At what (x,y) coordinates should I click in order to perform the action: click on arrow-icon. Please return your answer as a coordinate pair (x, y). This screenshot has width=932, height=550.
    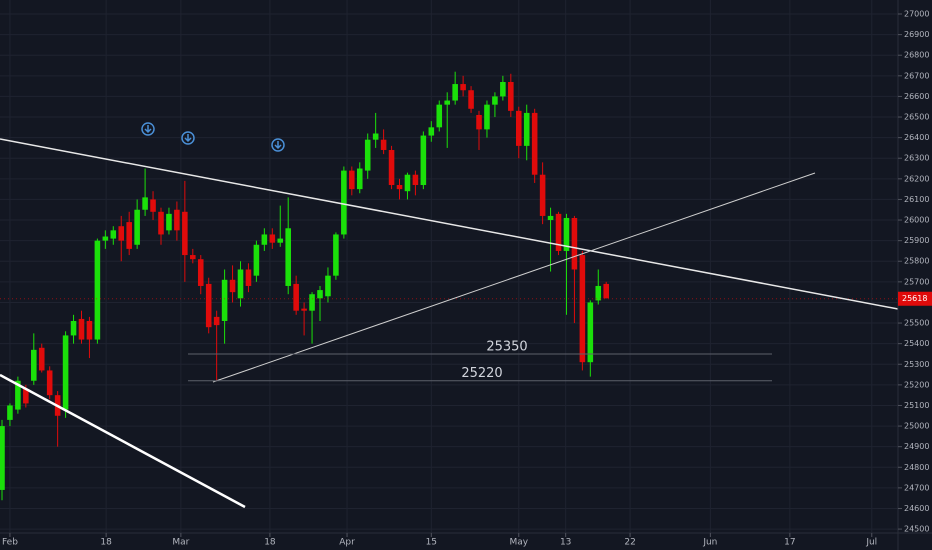
    Looking at the image, I should click on (213, 137).